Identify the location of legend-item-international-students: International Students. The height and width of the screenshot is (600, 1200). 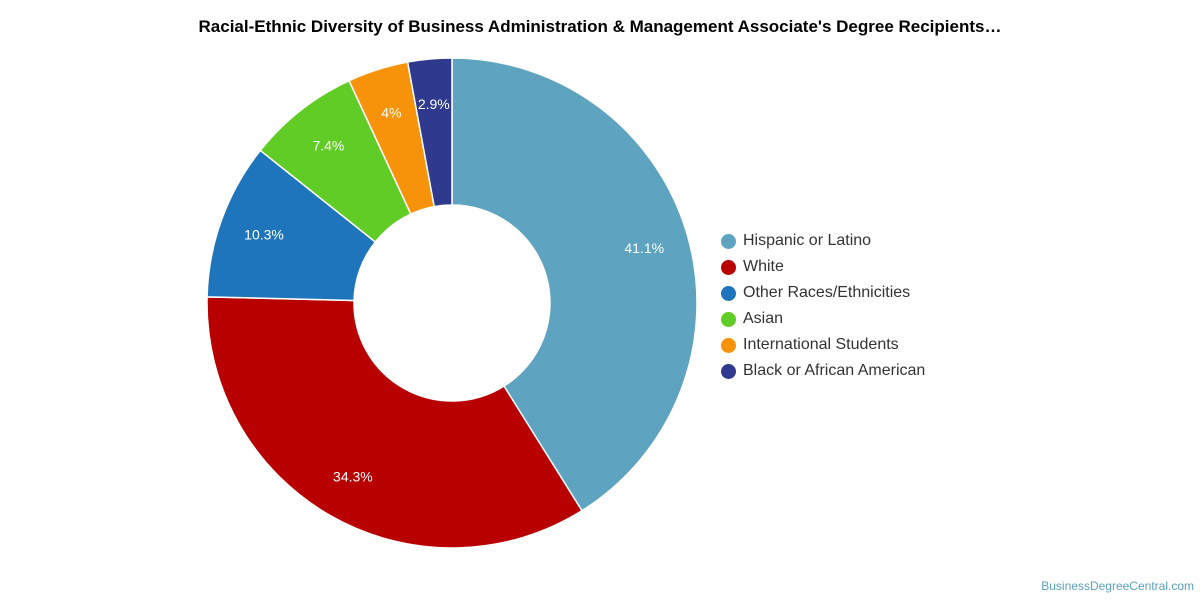
(823, 345).